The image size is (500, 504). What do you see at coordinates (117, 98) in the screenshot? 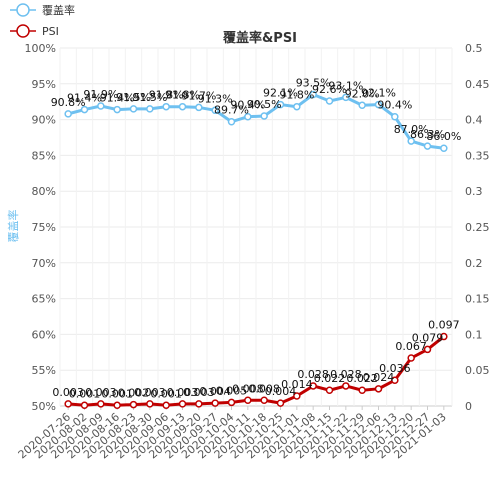
I see `data-label: 91.4%` at bounding box center [117, 98].